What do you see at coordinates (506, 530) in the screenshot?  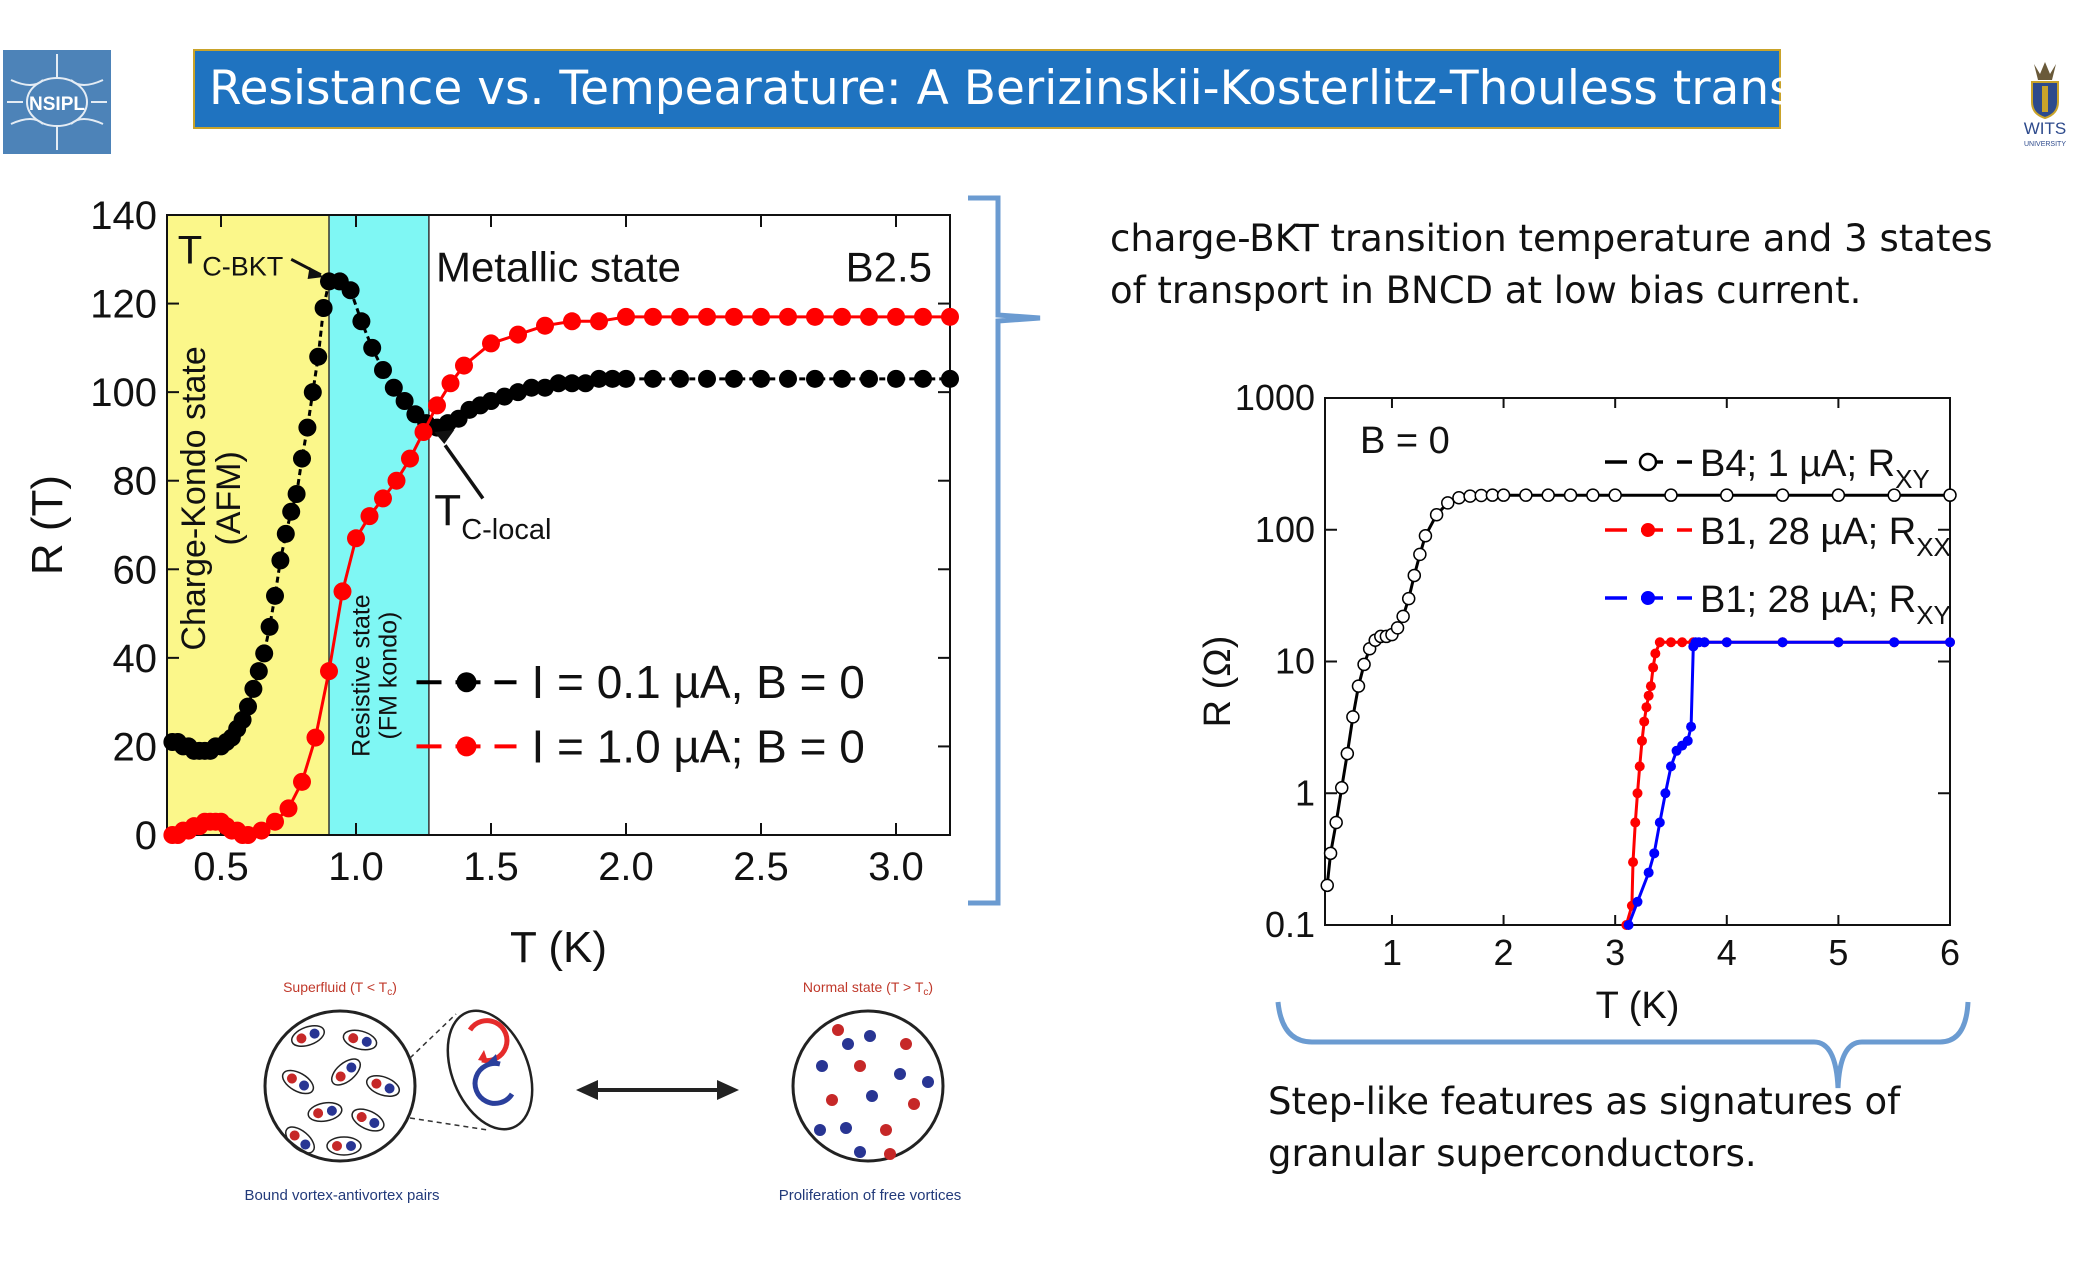 I see `tc-local-sub: C-local` at bounding box center [506, 530].